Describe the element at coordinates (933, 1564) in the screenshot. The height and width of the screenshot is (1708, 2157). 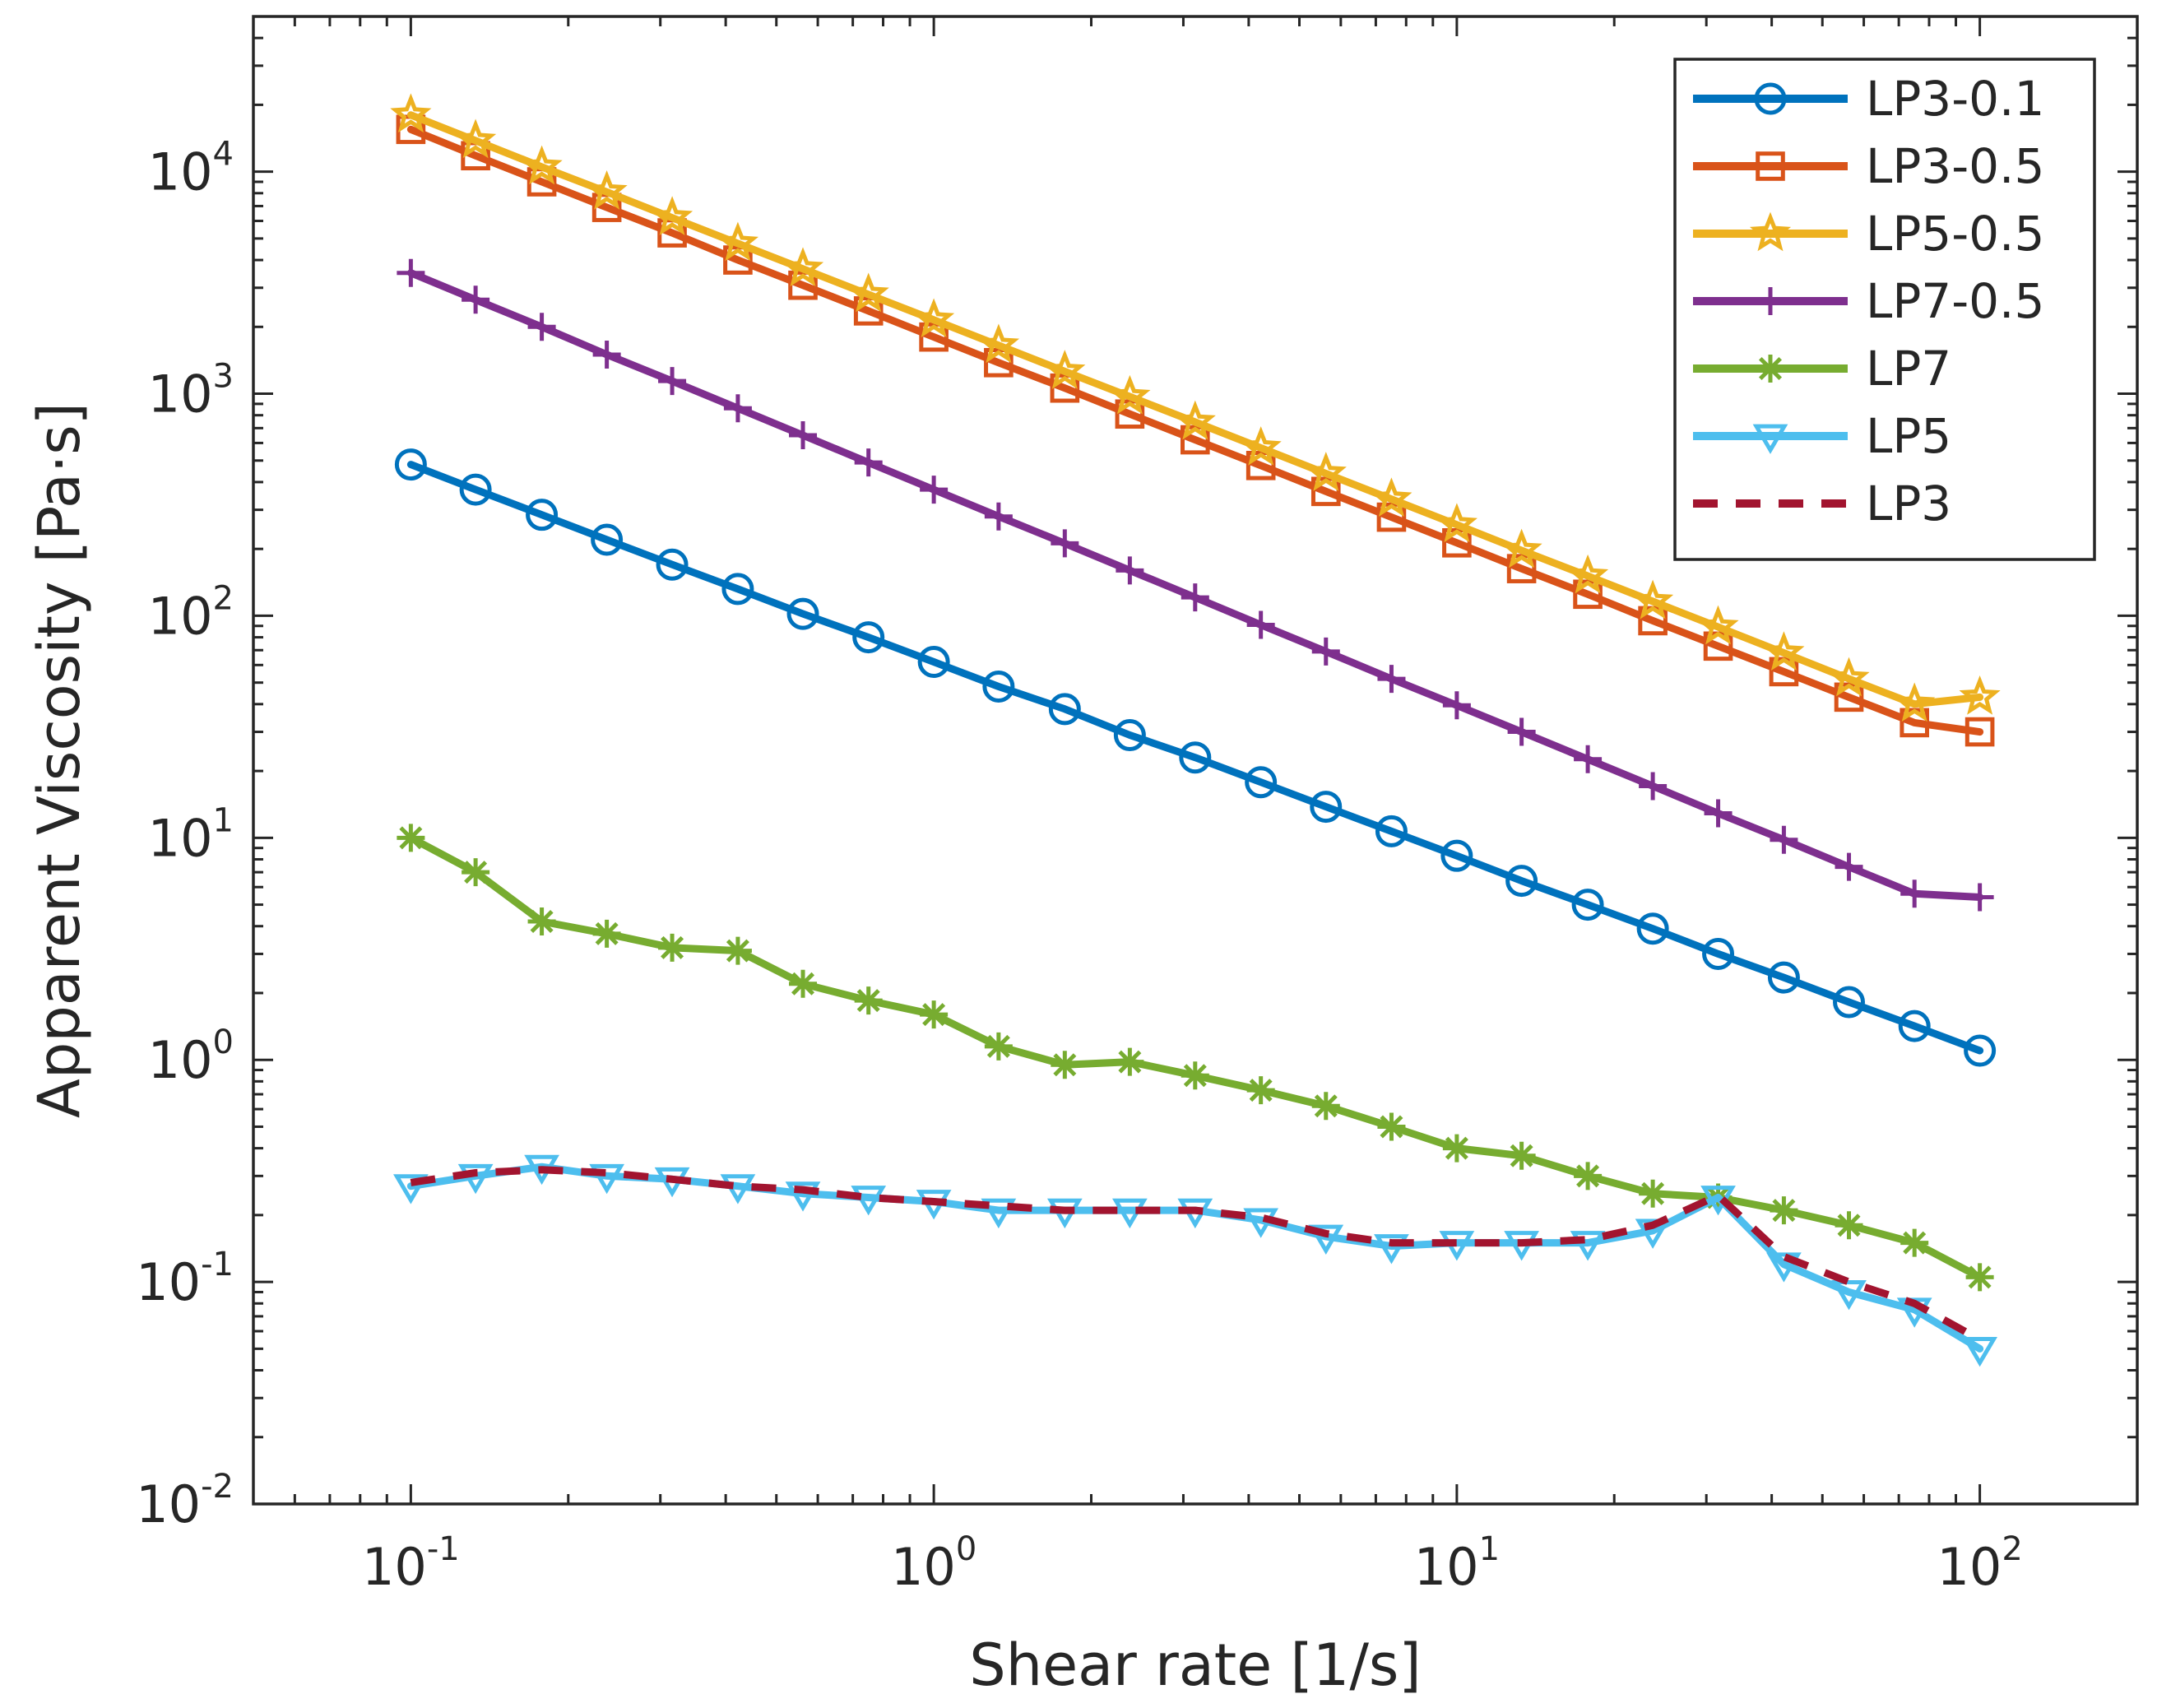
I see `x-tick-label: 10⁰` at that location.